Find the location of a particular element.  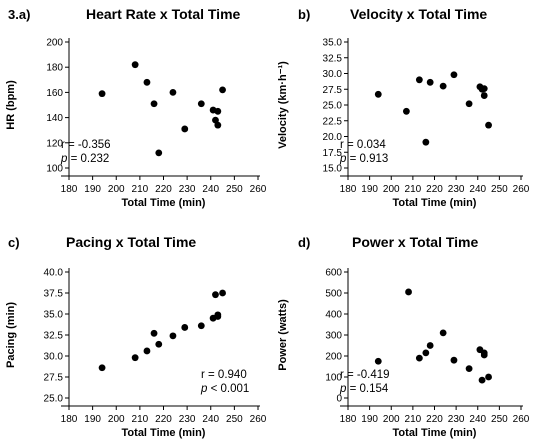

y-tick-label: 37.5 is located at coordinates (54, 294).